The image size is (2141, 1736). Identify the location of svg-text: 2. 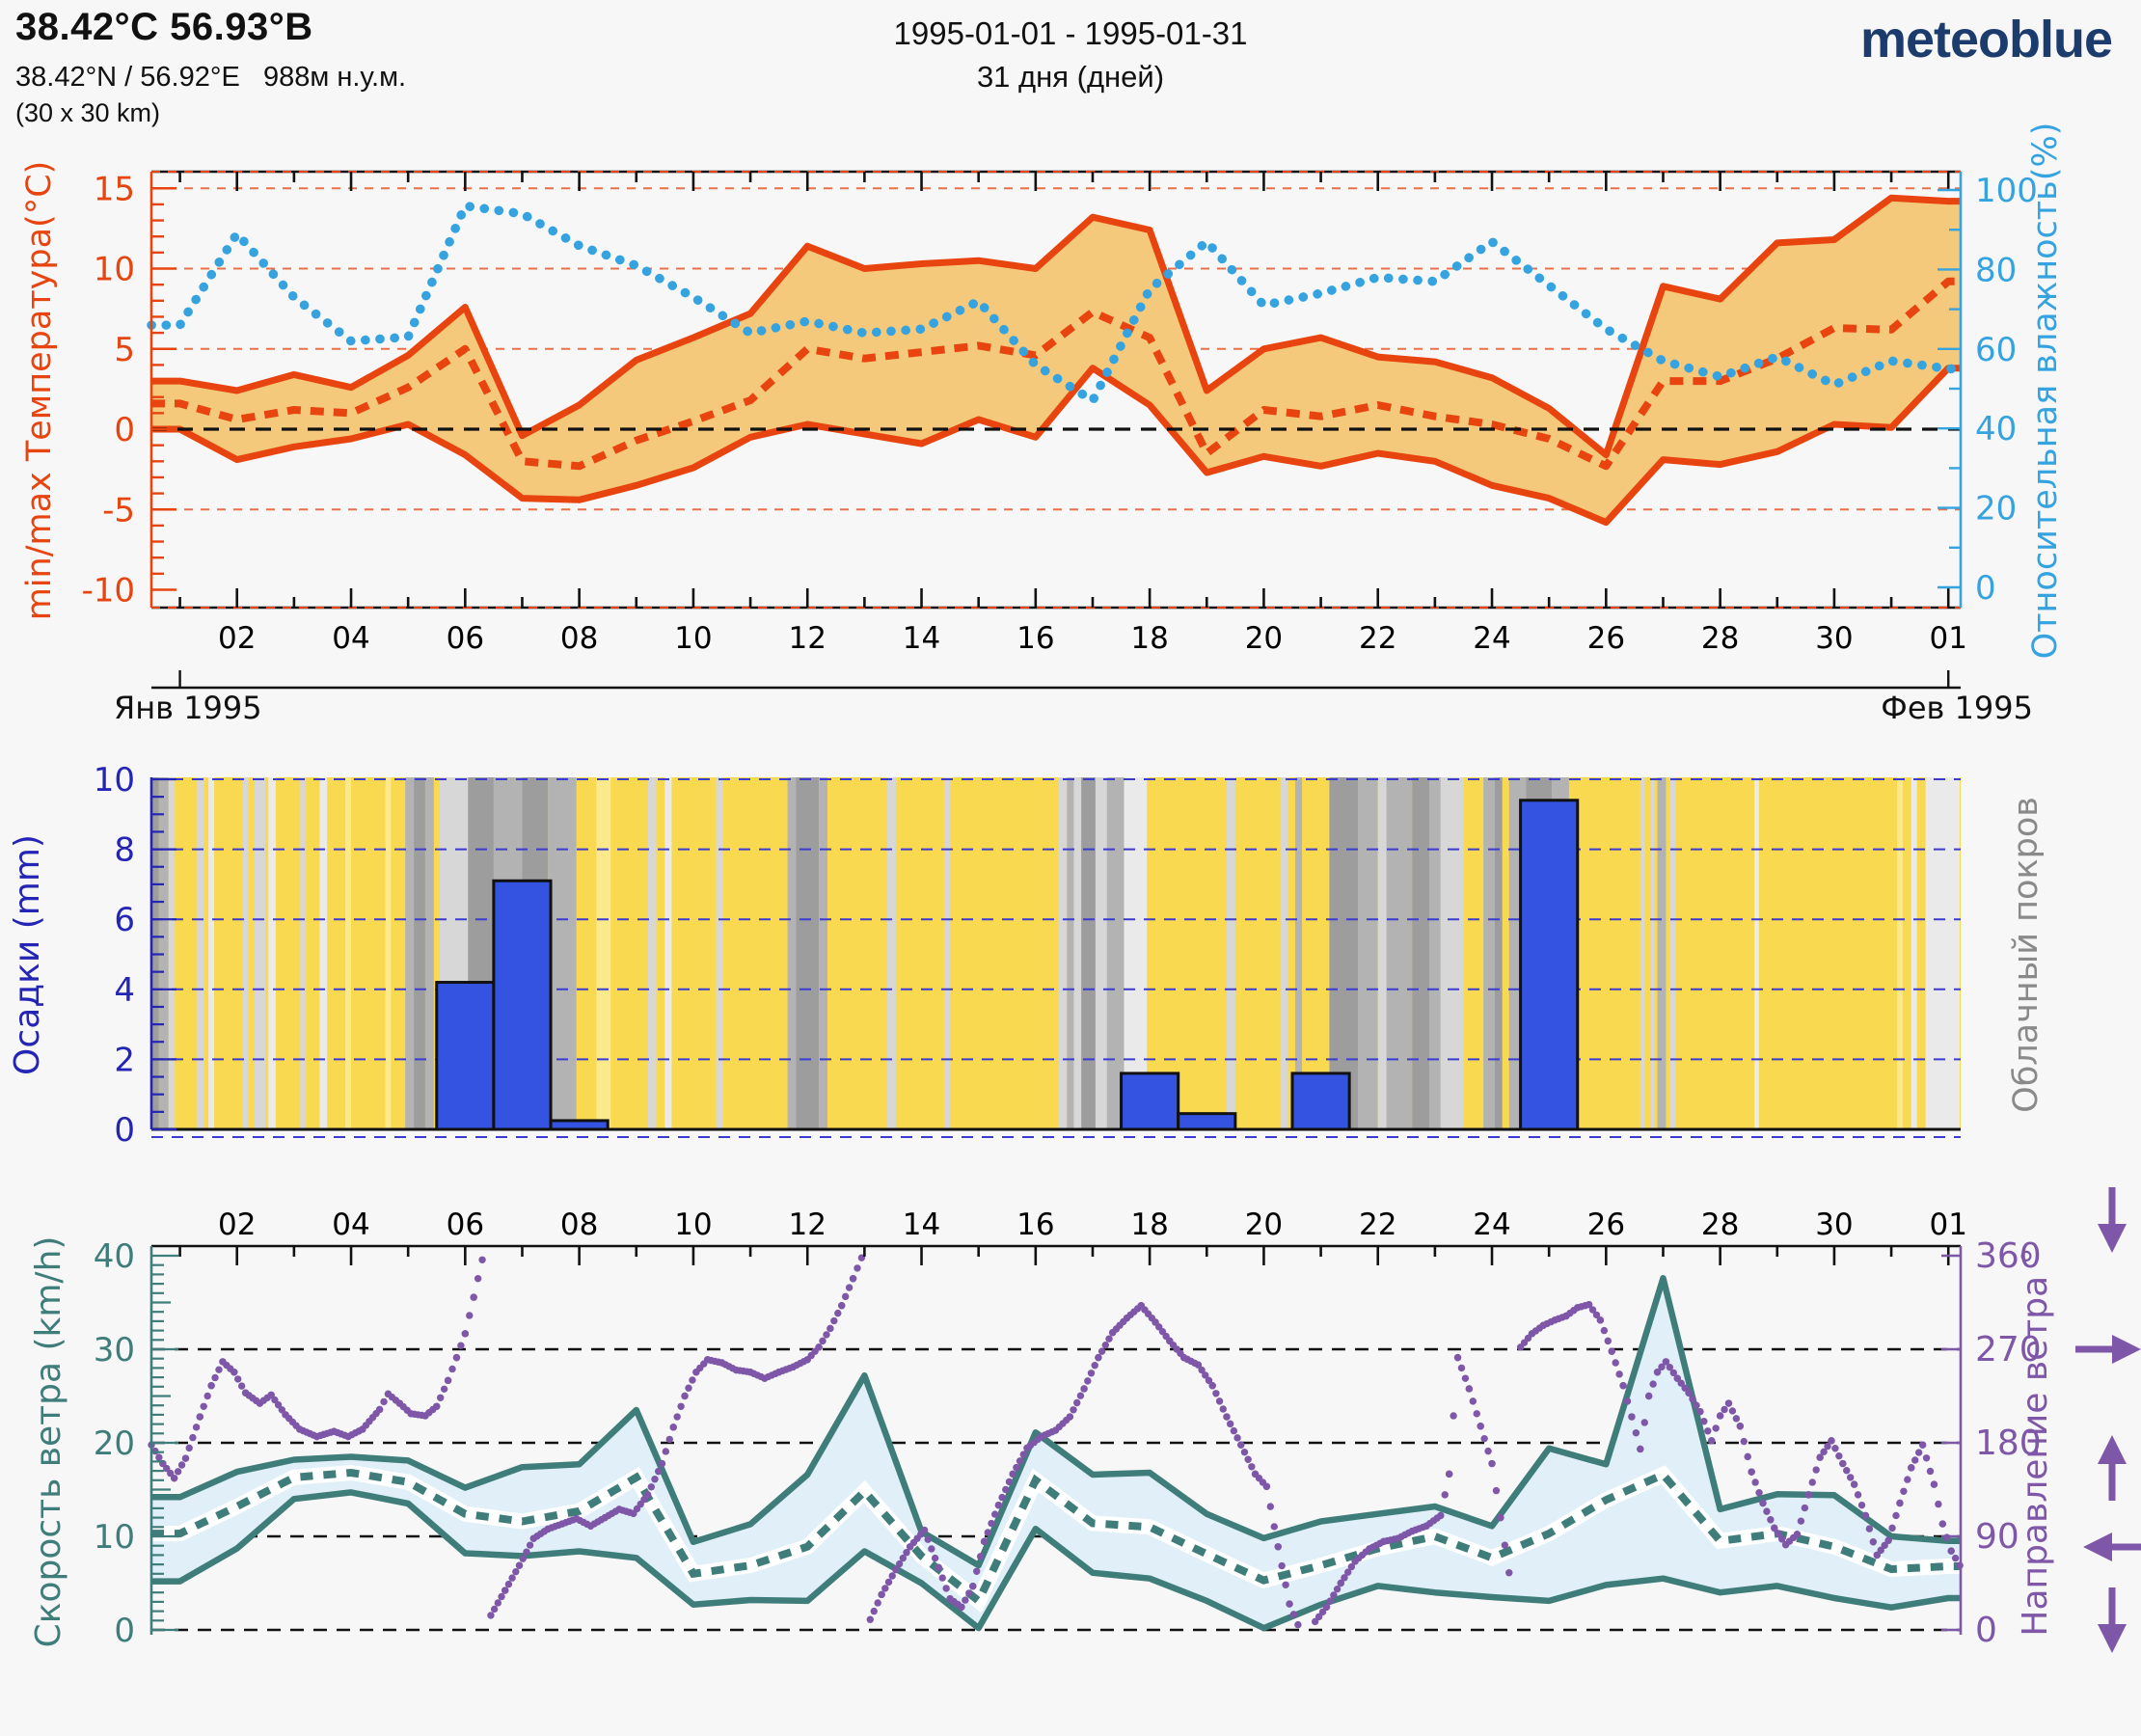
(125, 1060).